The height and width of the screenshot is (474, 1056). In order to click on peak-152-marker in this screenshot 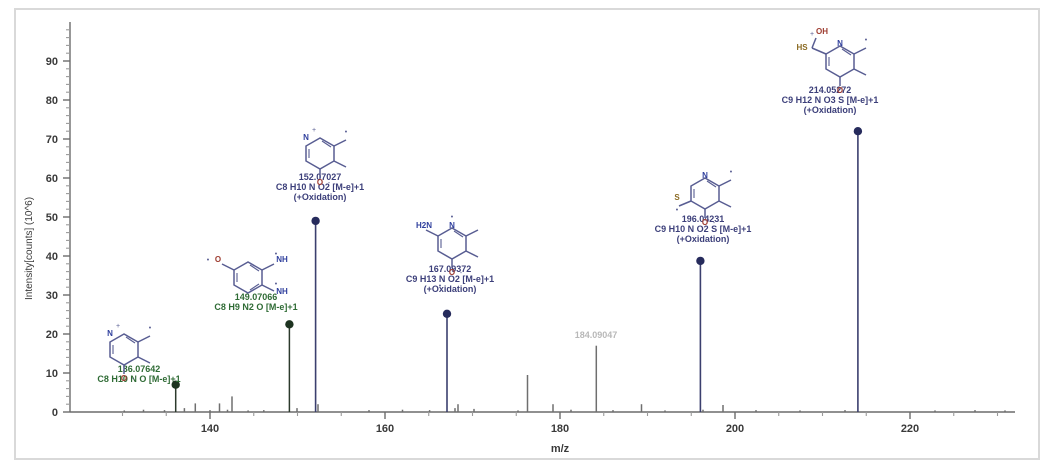, I will do `click(315, 221)`.